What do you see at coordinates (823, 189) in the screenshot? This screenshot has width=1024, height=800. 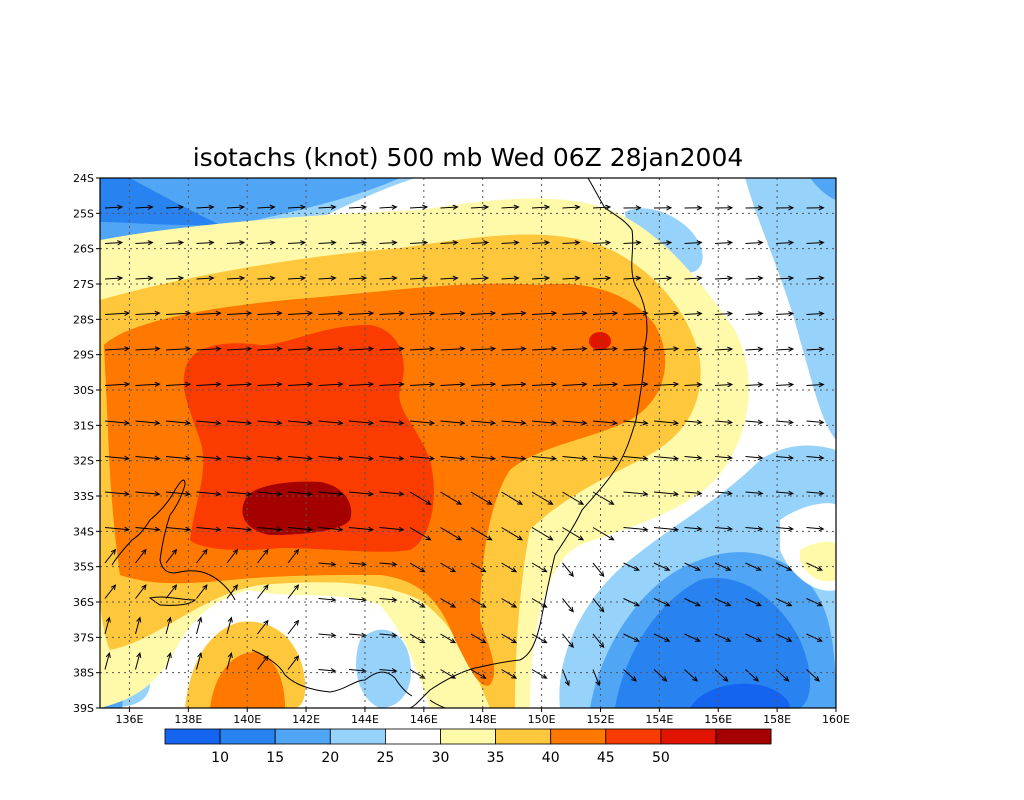 I see `band-20-25-ne` at bounding box center [823, 189].